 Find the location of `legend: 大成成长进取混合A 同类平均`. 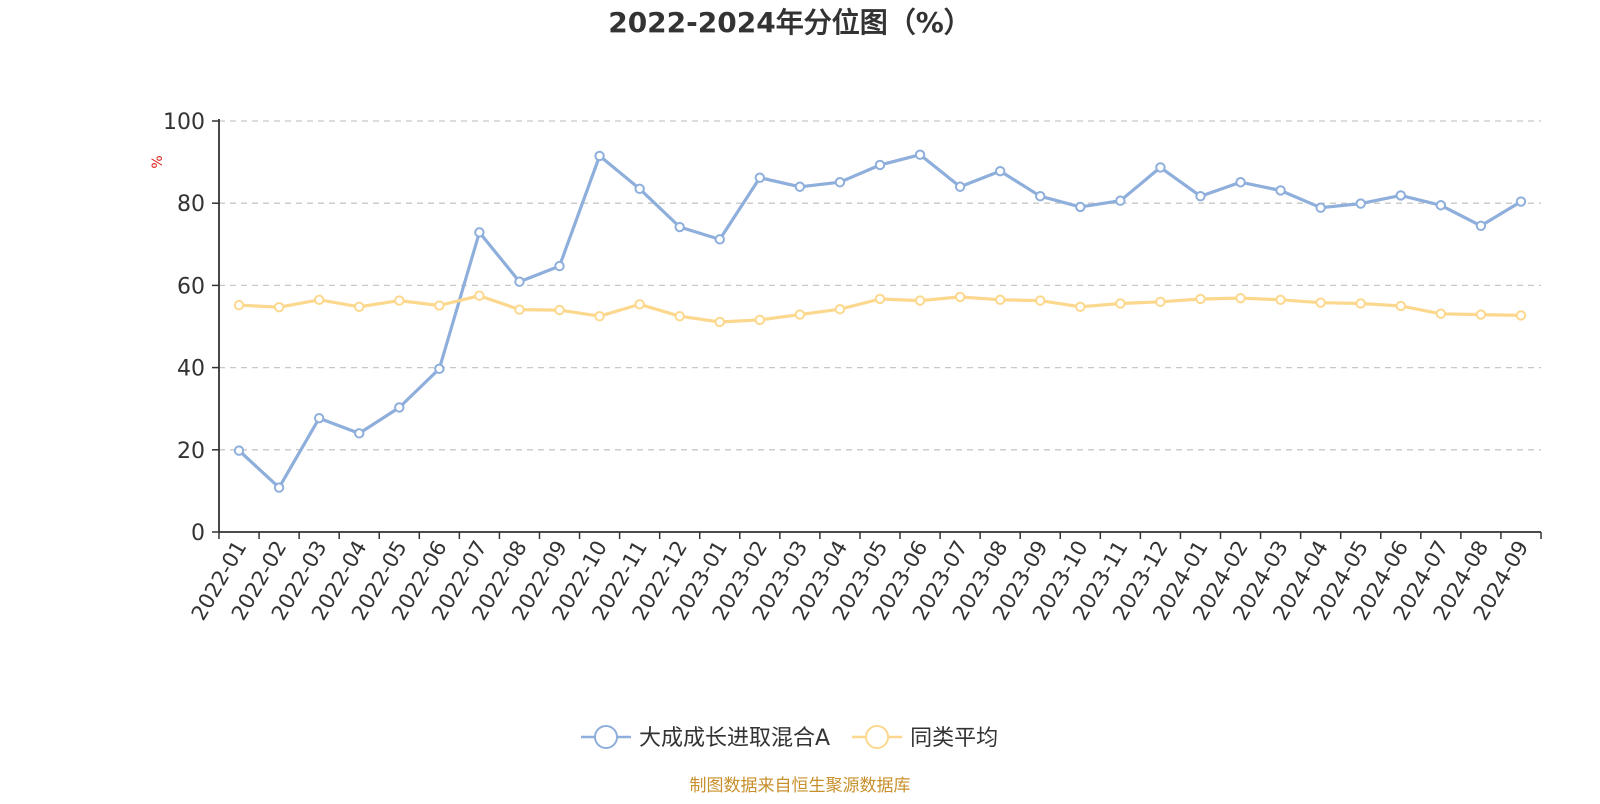

legend: 大成成长进取混合A 同类平均 is located at coordinates (789, 738).